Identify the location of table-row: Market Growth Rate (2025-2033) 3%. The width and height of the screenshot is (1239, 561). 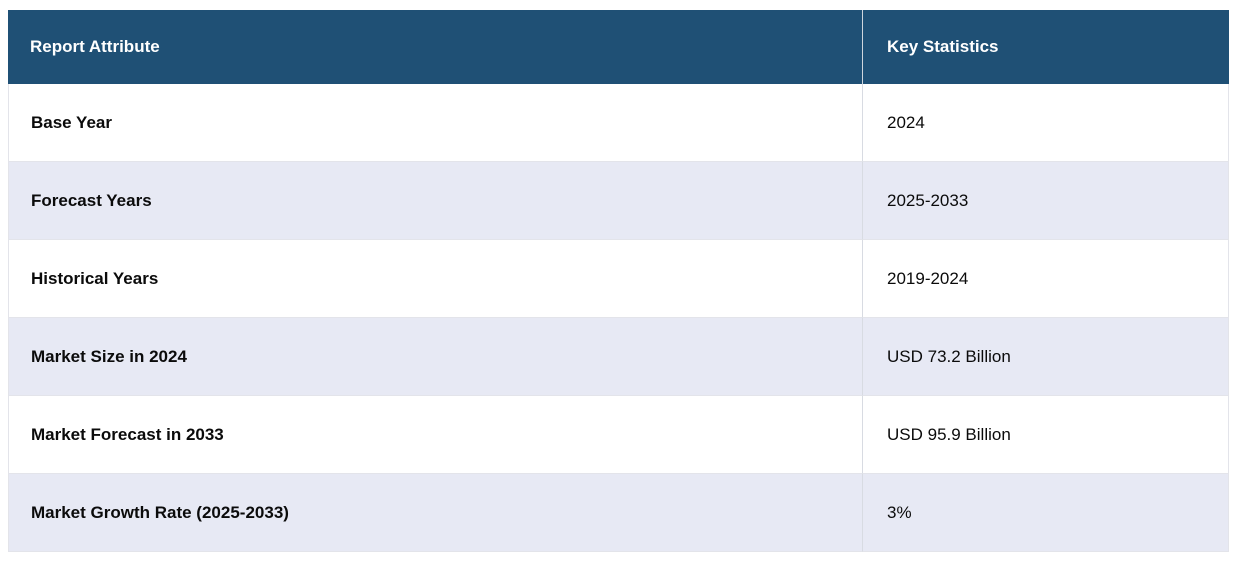
(618, 513).